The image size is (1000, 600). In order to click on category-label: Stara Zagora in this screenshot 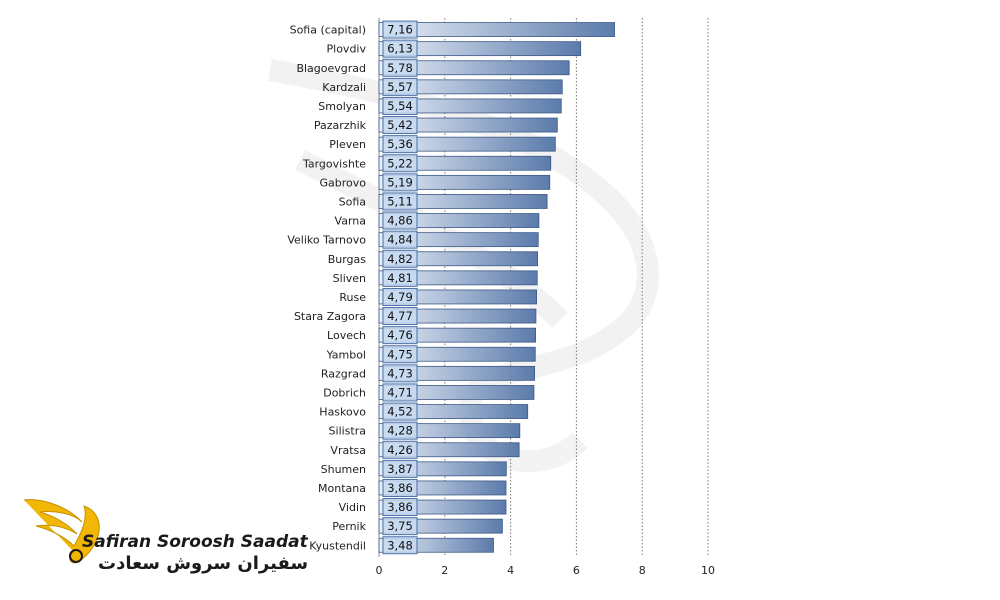, I will do `click(330, 316)`.